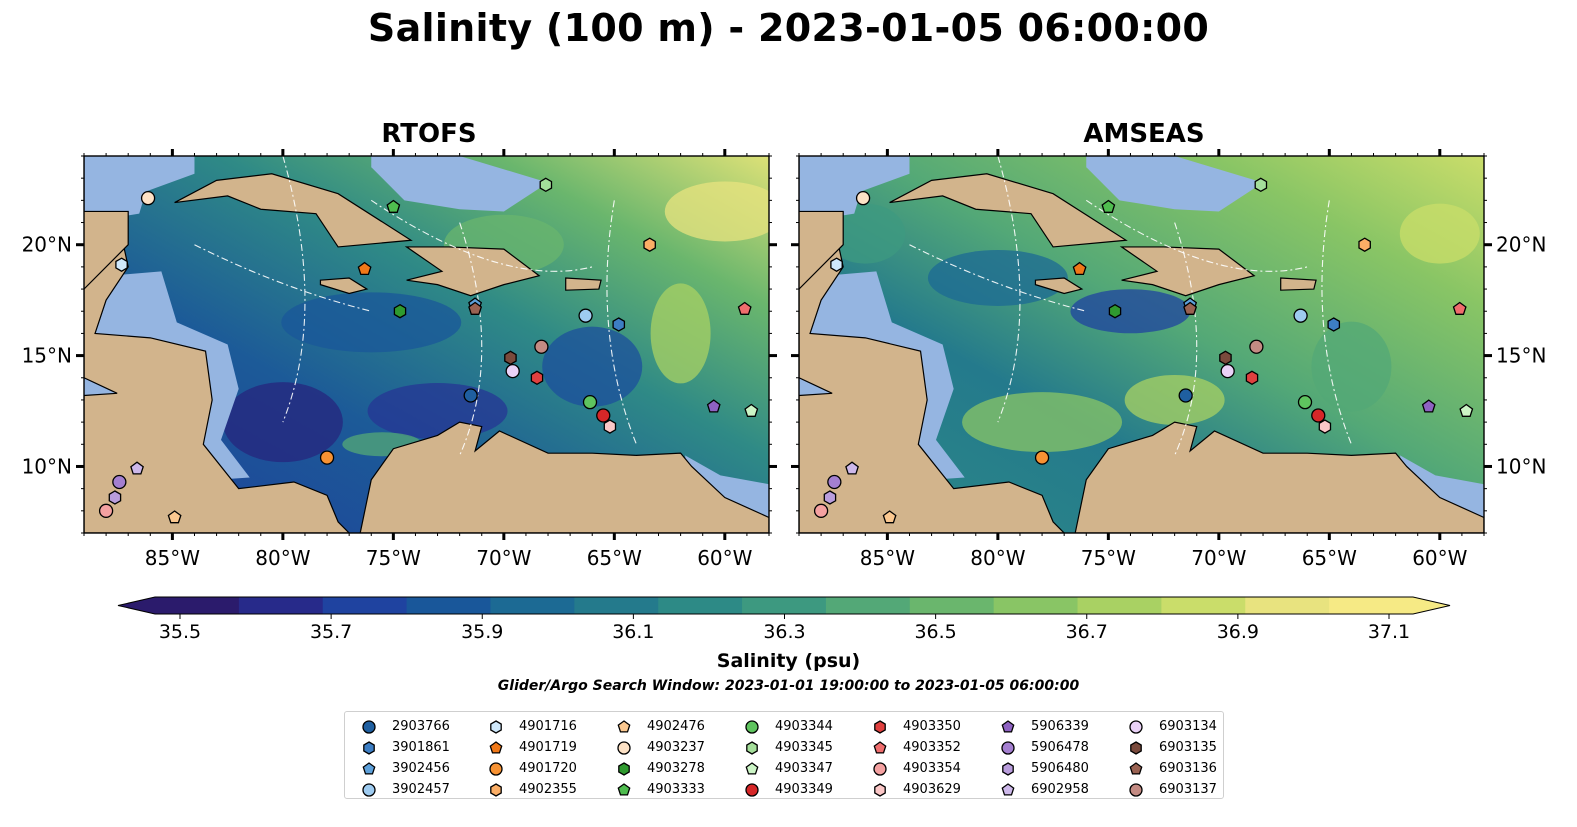 This screenshot has width=1577, height=827. I want to click on legend-label: 3901861, so click(421, 747).